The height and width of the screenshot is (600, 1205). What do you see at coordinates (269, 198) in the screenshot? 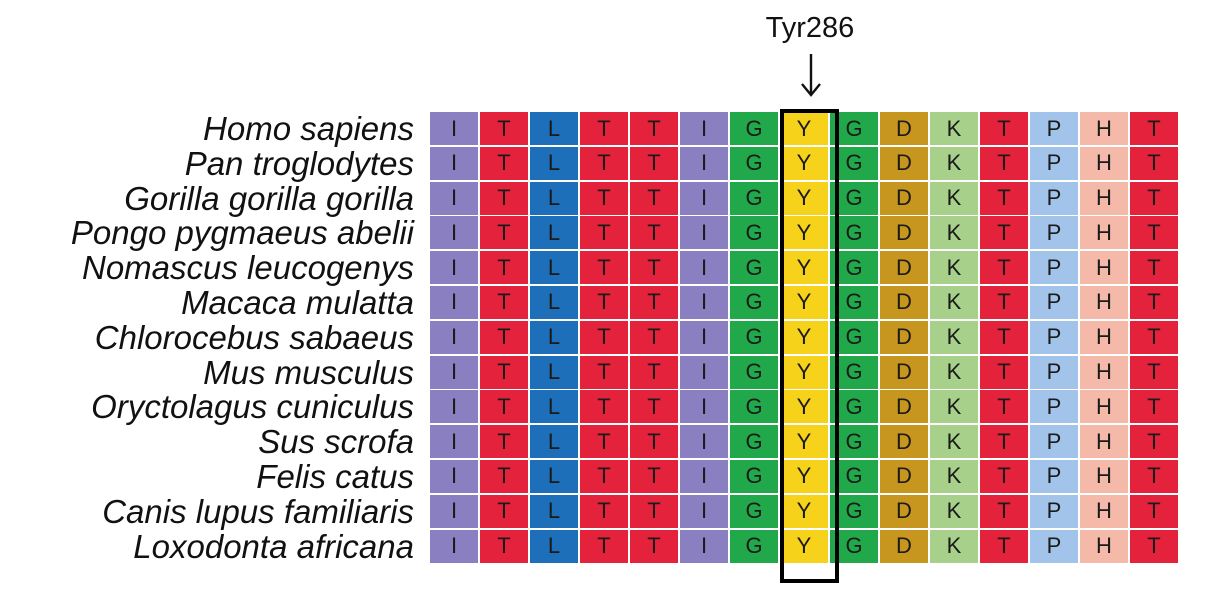
I see `species-label: Gorilla gorilla gorilla` at bounding box center [269, 198].